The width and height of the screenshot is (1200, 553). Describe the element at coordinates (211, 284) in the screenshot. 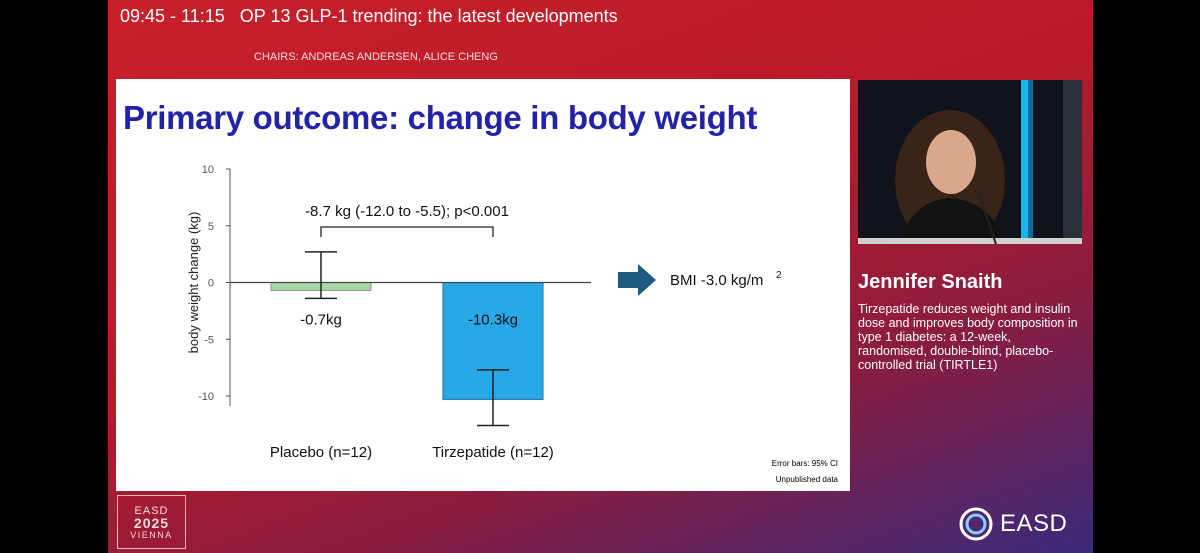

I see `y-tick-label: 0` at that location.